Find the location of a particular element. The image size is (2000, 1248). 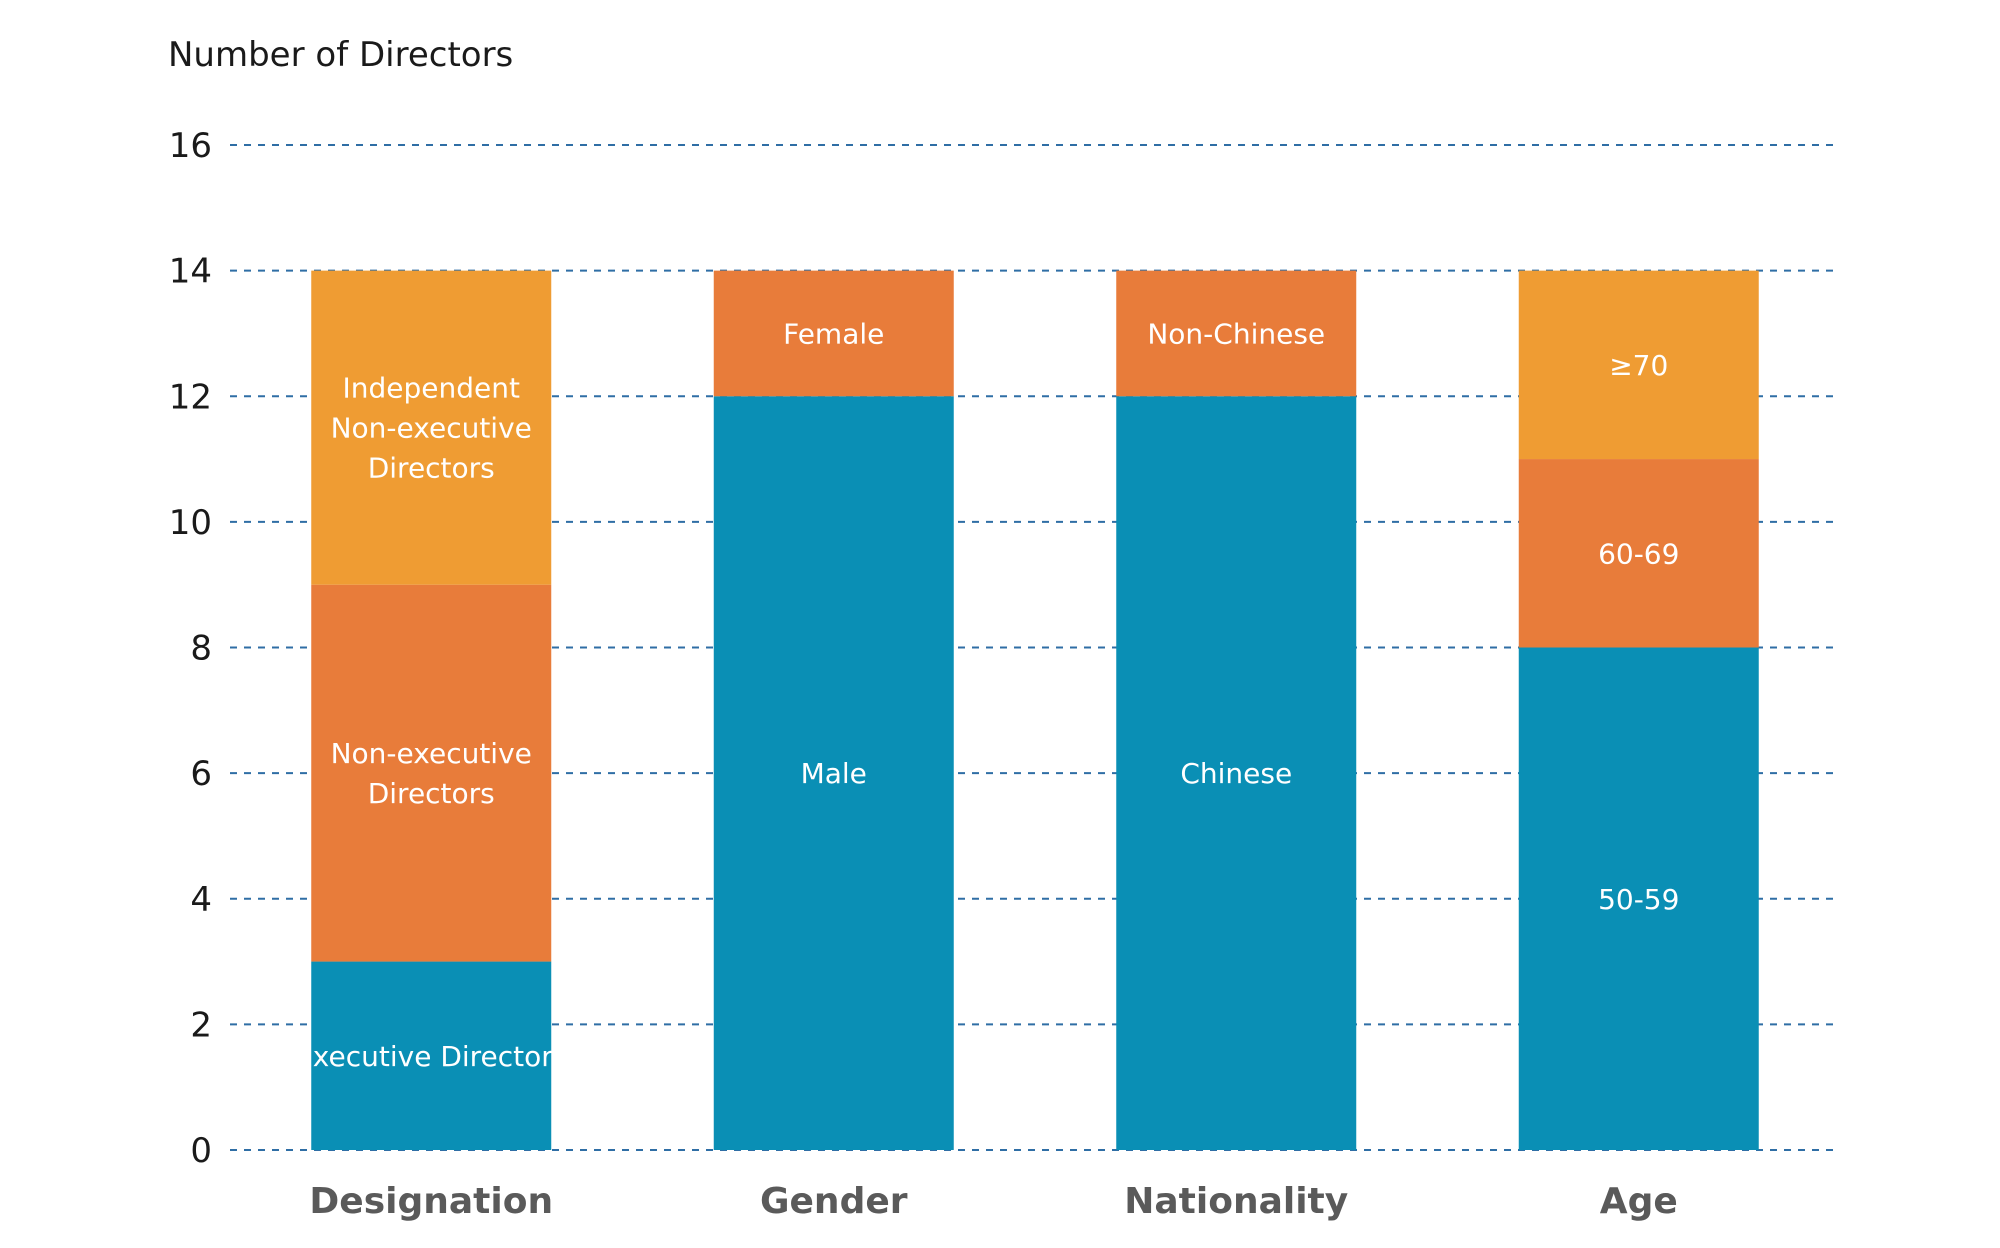

y-tick-label: 0 is located at coordinates (201, 1151).